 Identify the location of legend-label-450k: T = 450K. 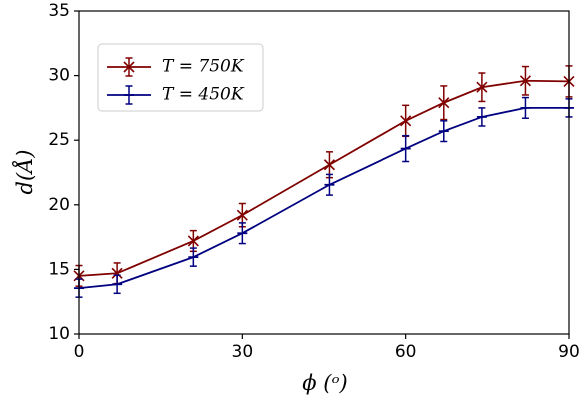
(203, 95).